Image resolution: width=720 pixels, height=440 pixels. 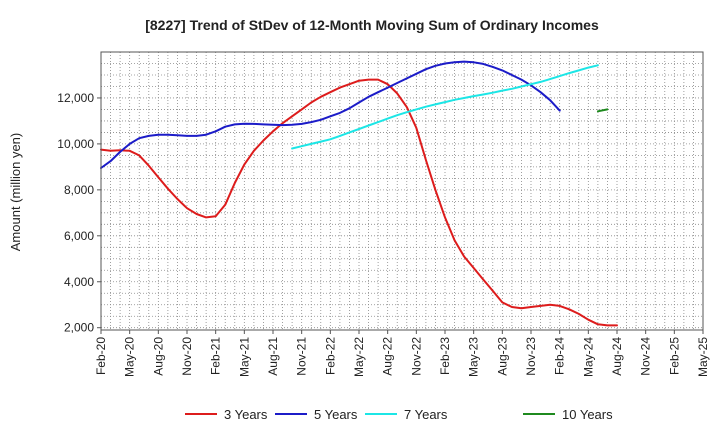 I want to click on x-tick-label: May-22, so click(x=359, y=357).